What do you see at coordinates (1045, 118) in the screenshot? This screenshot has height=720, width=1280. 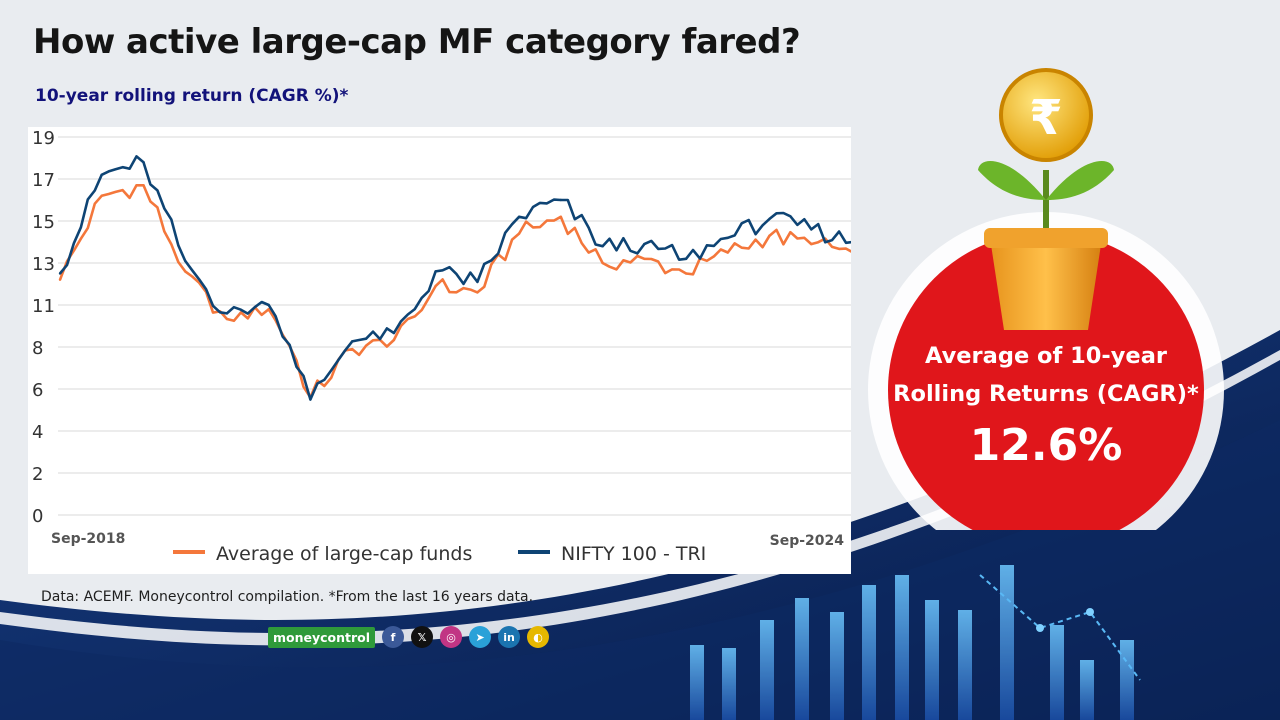 I see `rupee-symbol: ₹` at bounding box center [1045, 118].